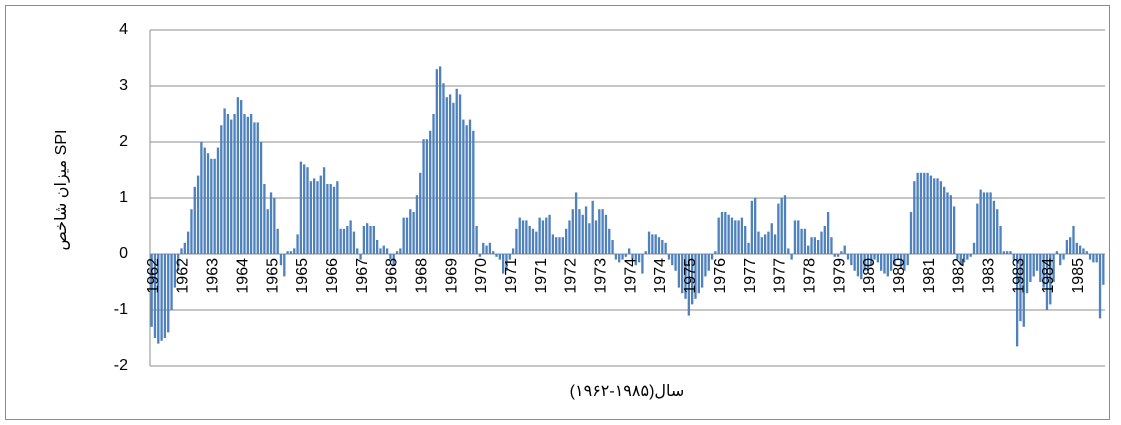 This screenshot has height=425, width=1121. I want to click on y-tick-label: -1, so click(121, 309).